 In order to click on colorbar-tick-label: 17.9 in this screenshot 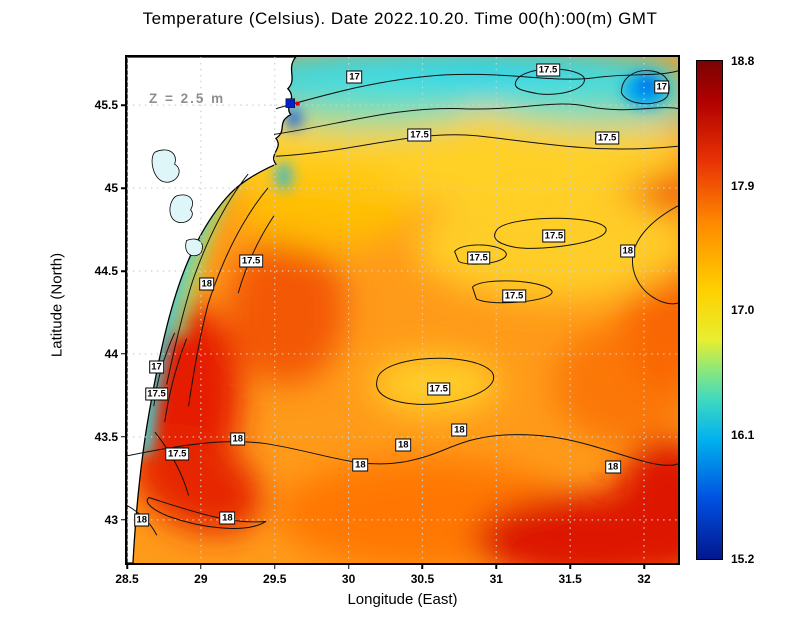, I will do `click(743, 185)`.